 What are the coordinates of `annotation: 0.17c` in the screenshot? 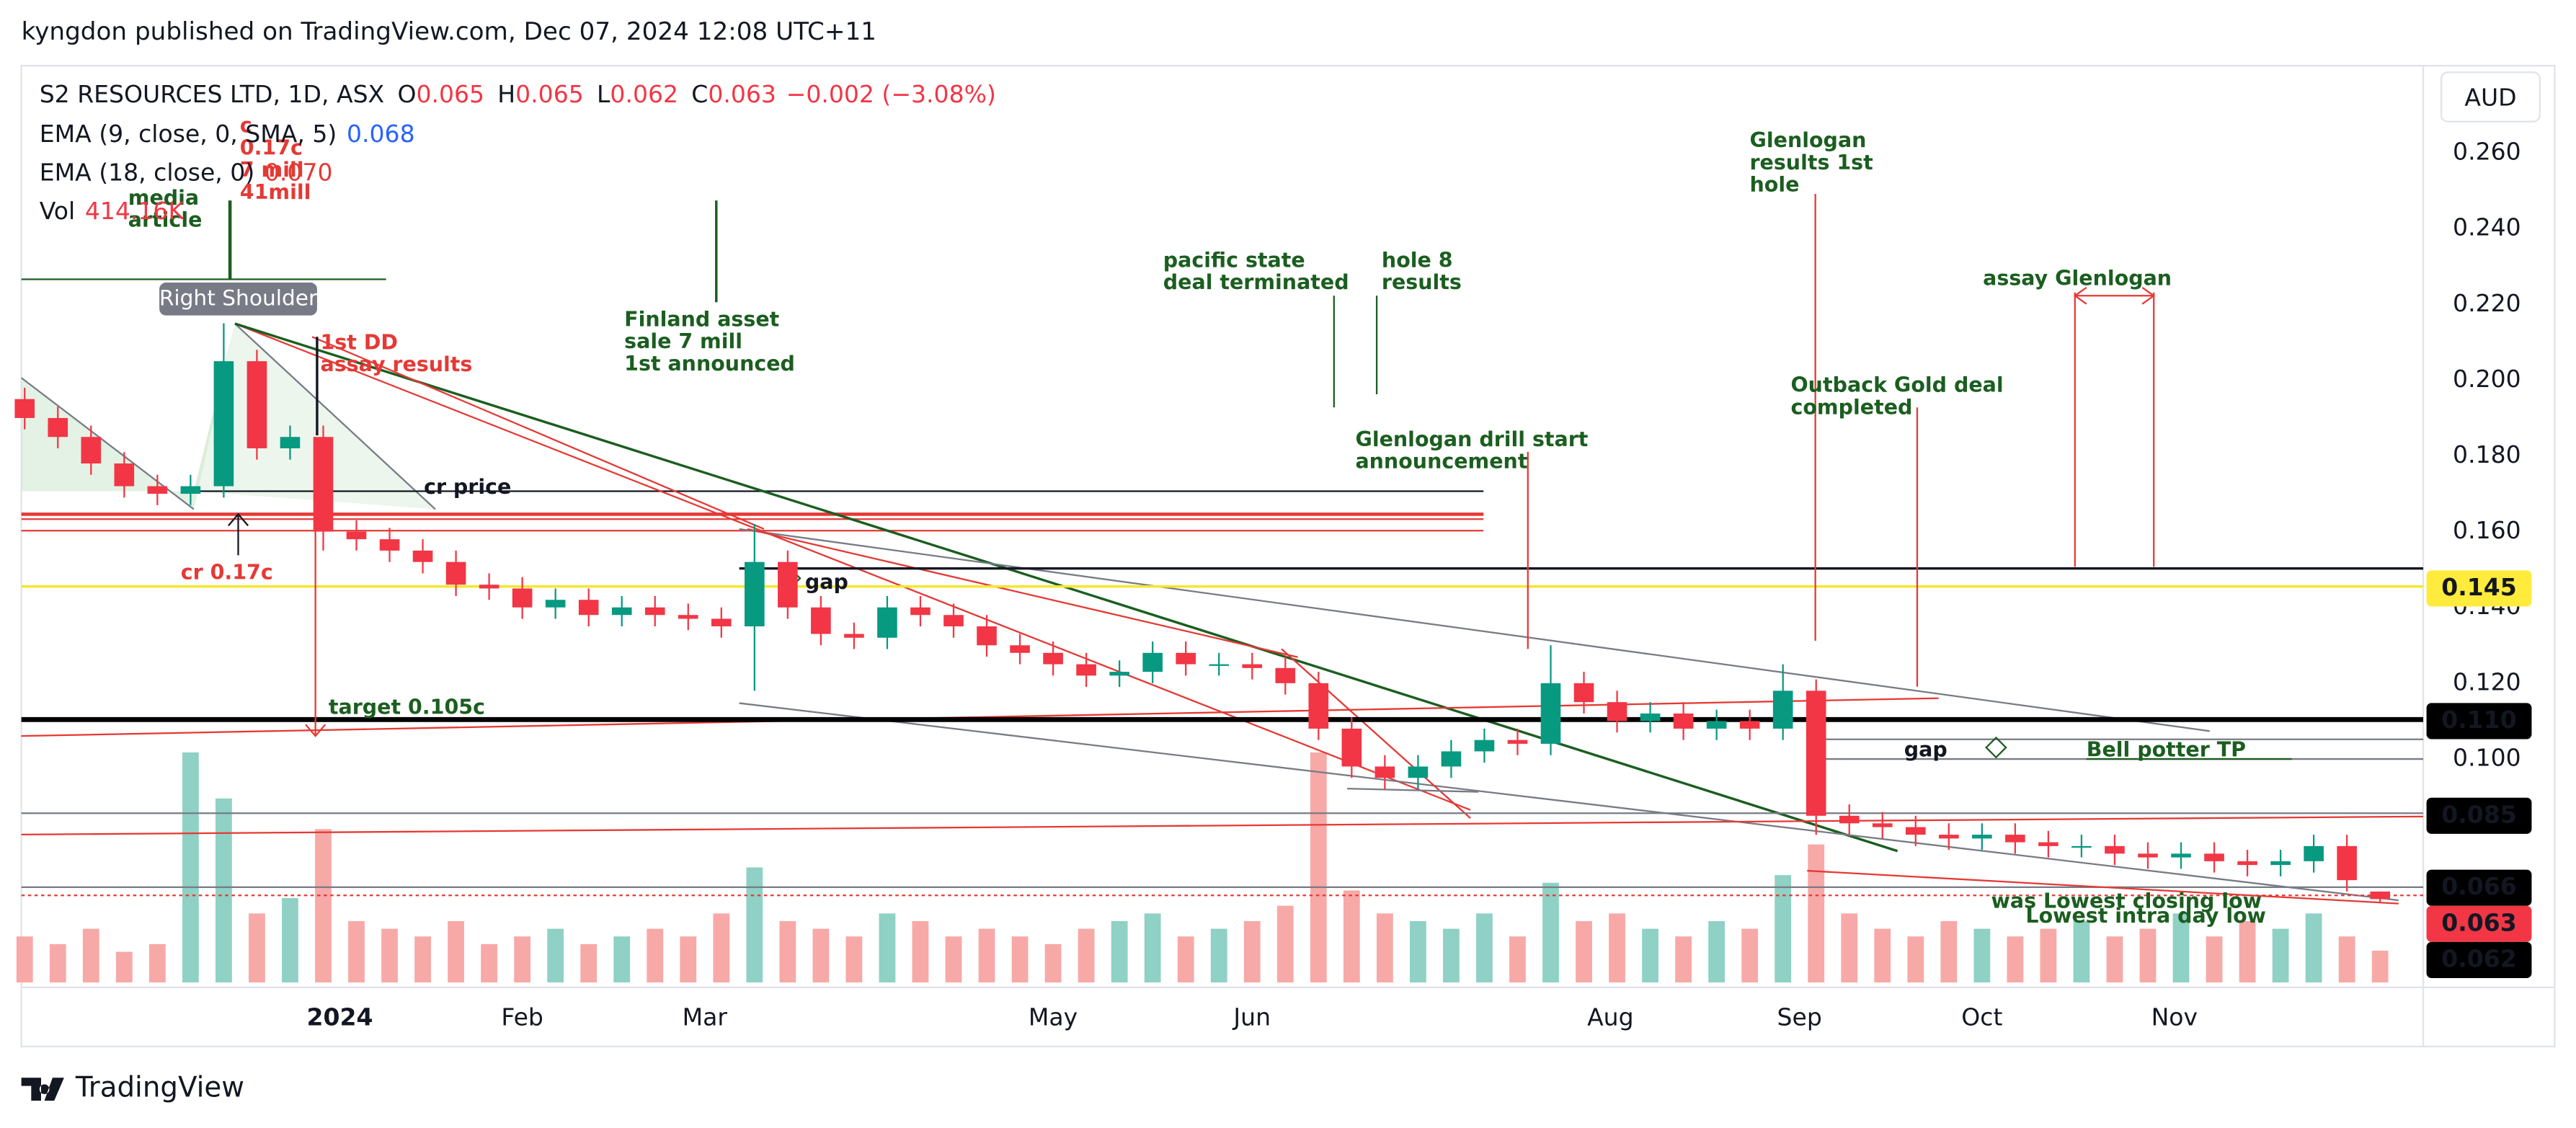 It's located at (271, 147).